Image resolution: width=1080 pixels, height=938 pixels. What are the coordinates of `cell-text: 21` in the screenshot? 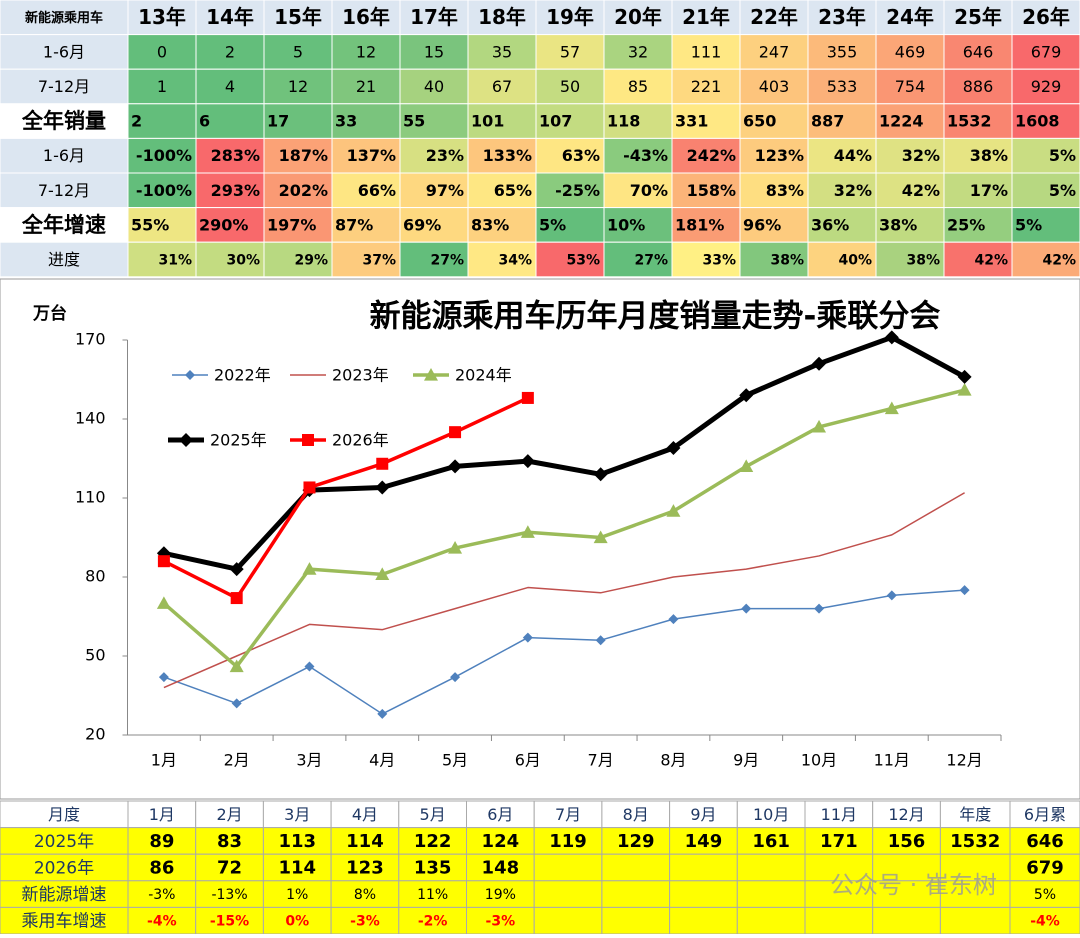 It's located at (366, 86).